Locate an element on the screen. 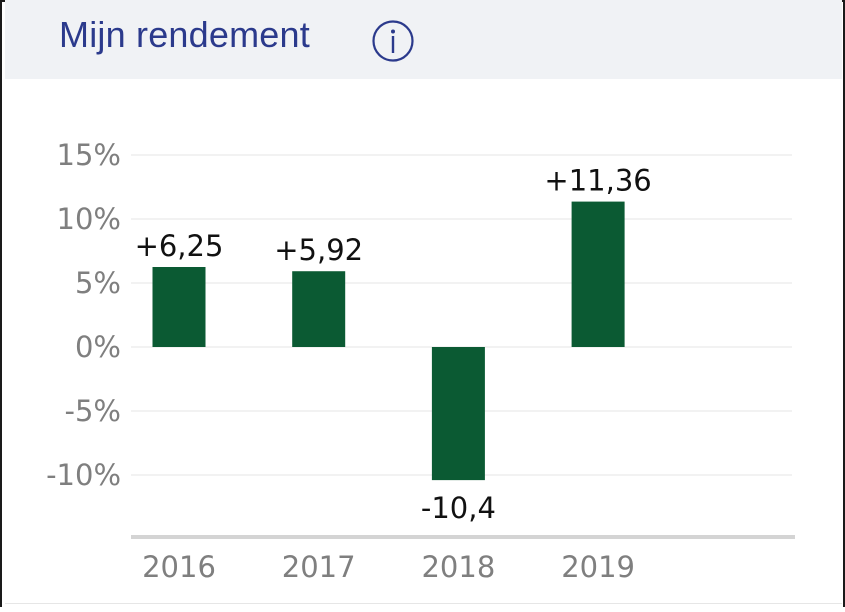  x-tick-label: 2019 is located at coordinates (598, 567).